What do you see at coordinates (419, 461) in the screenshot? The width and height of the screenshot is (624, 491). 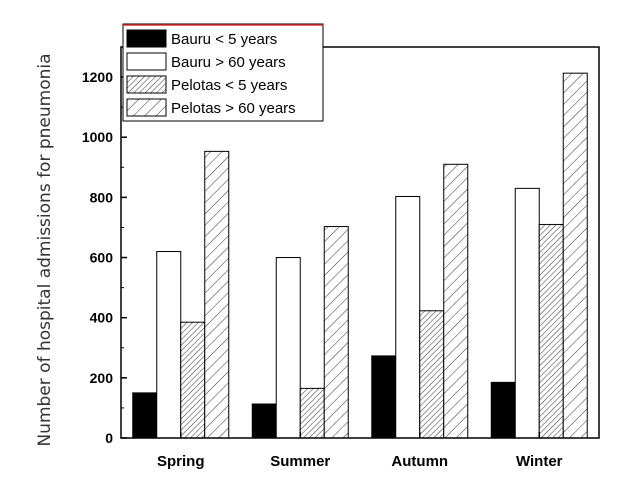 I see `x-category-label: Autumn` at bounding box center [419, 461].